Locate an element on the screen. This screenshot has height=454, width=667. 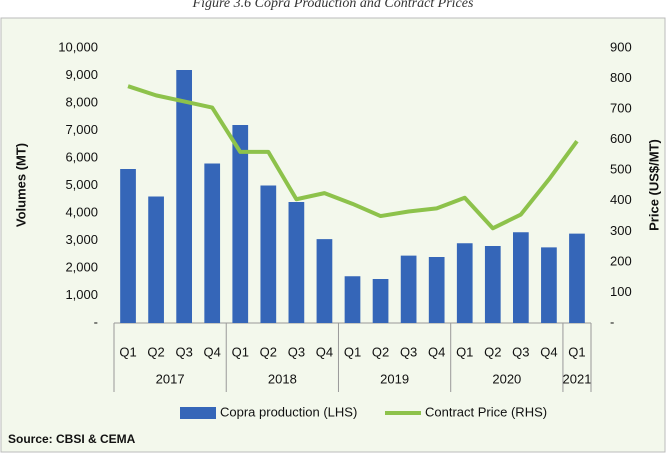
y2-tick-label: 300 is located at coordinates (621, 230).